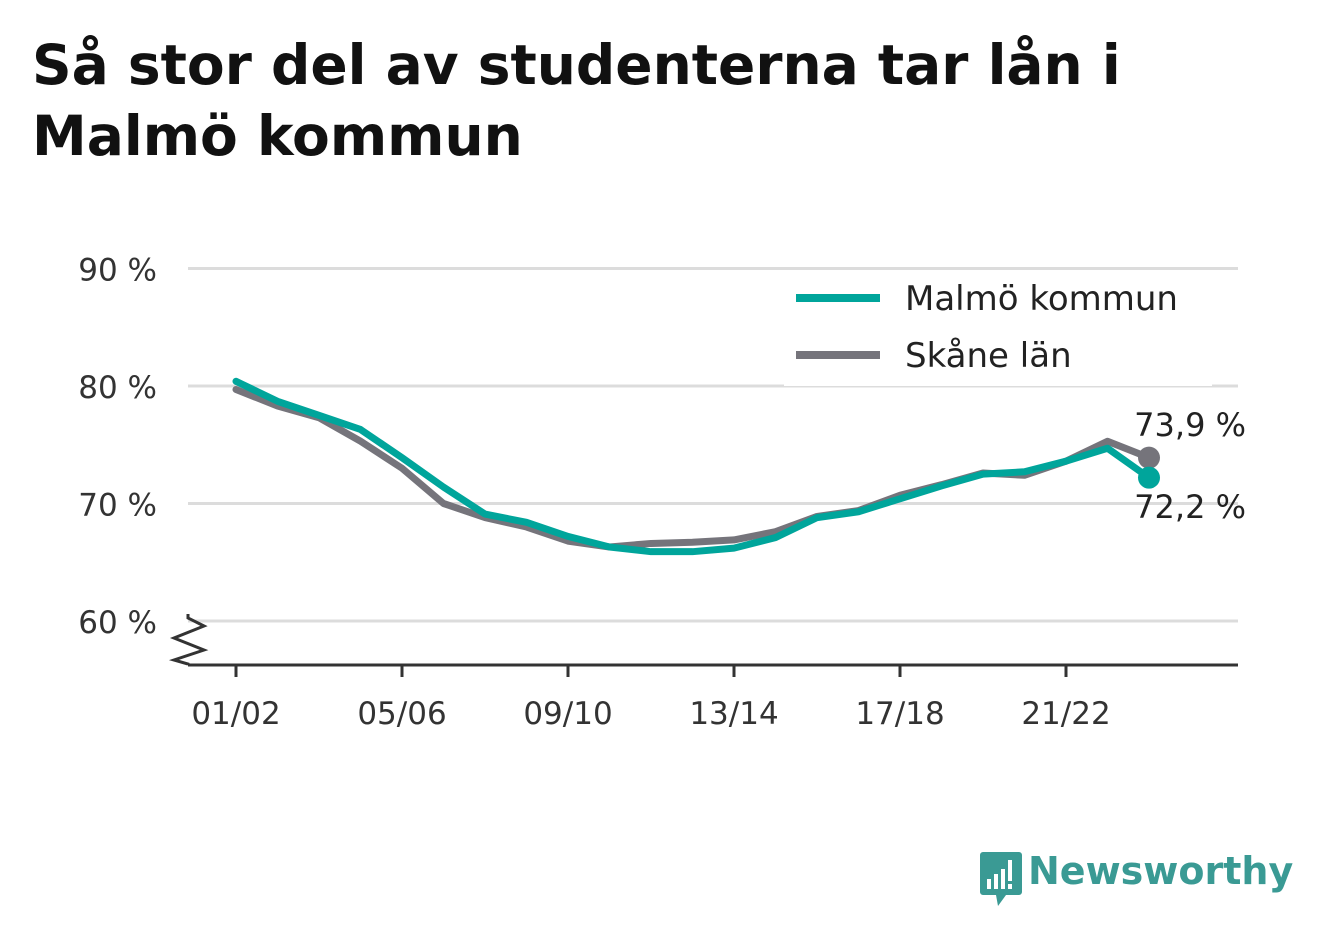 The image size is (1322, 939). What do you see at coordinates (899, 714) in the screenshot?
I see `x-tick-label: 17/18` at bounding box center [899, 714].